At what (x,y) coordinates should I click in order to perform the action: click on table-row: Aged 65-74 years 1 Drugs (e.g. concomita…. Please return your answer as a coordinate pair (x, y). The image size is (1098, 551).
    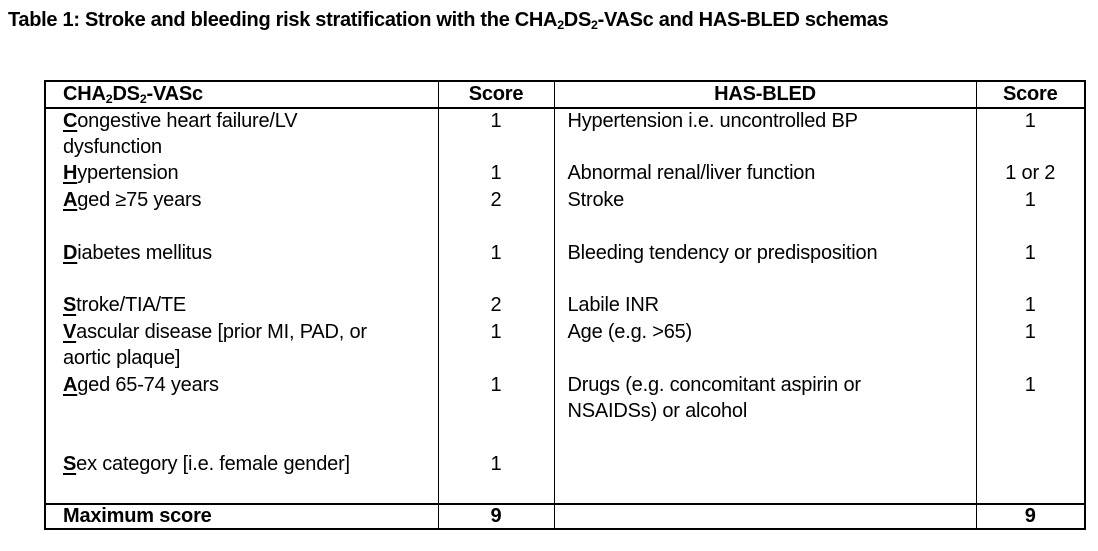
    Looking at the image, I should click on (565, 385).